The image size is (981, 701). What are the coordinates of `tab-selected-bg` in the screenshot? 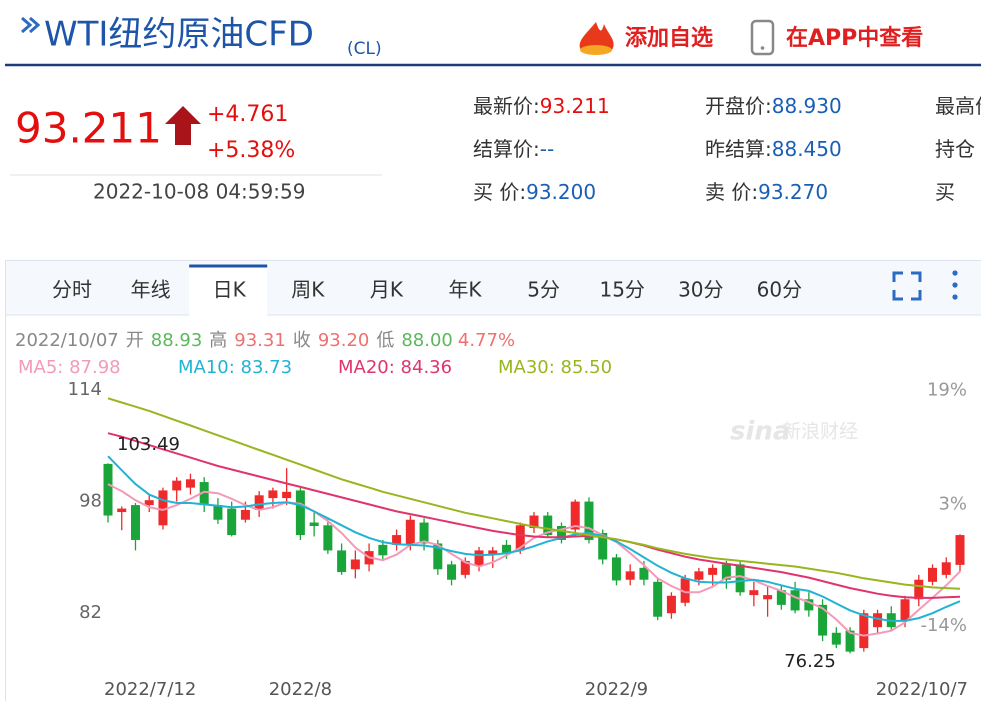 It's located at (228, 290).